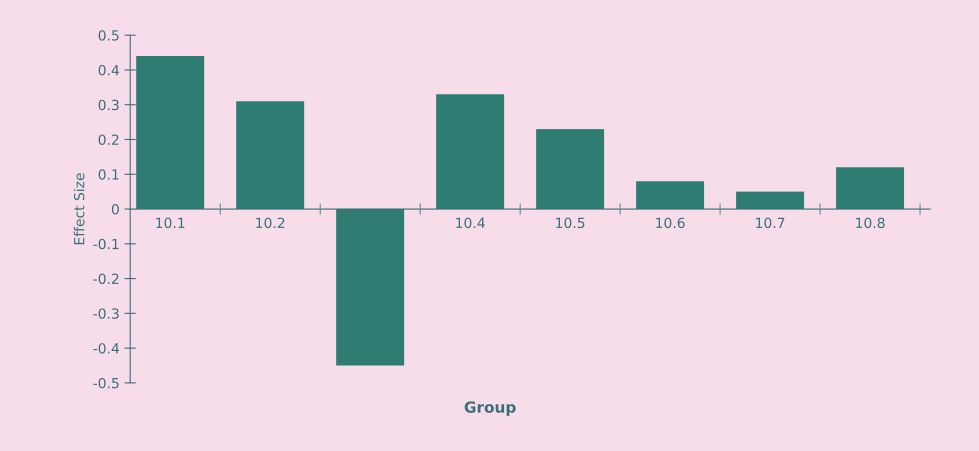 This screenshot has width=979, height=451. What do you see at coordinates (79, 208) in the screenshot?
I see `y-axis-title: Effect Size` at bounding box center [79, 208].